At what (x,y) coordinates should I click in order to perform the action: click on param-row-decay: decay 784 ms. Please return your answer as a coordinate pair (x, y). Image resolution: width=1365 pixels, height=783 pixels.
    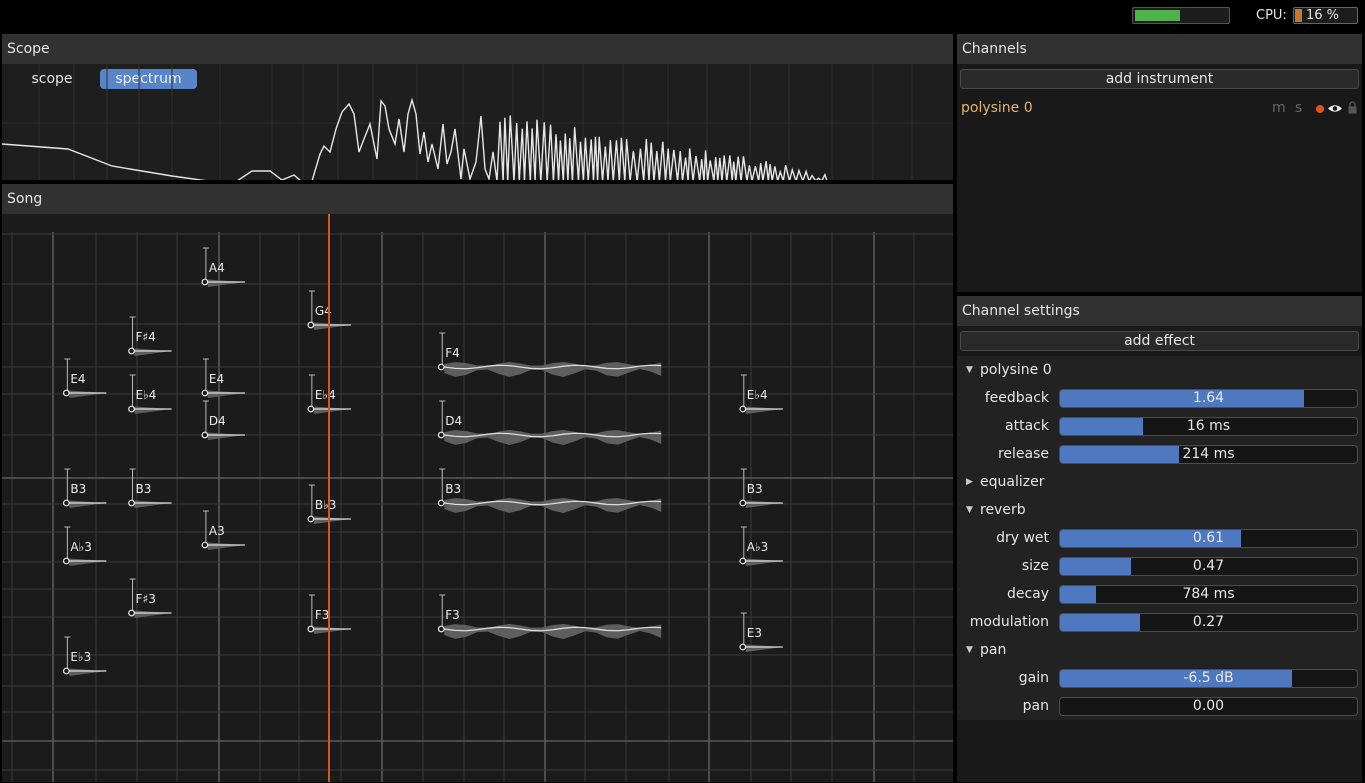
    Looking at the image, I should click on (1159, 594).